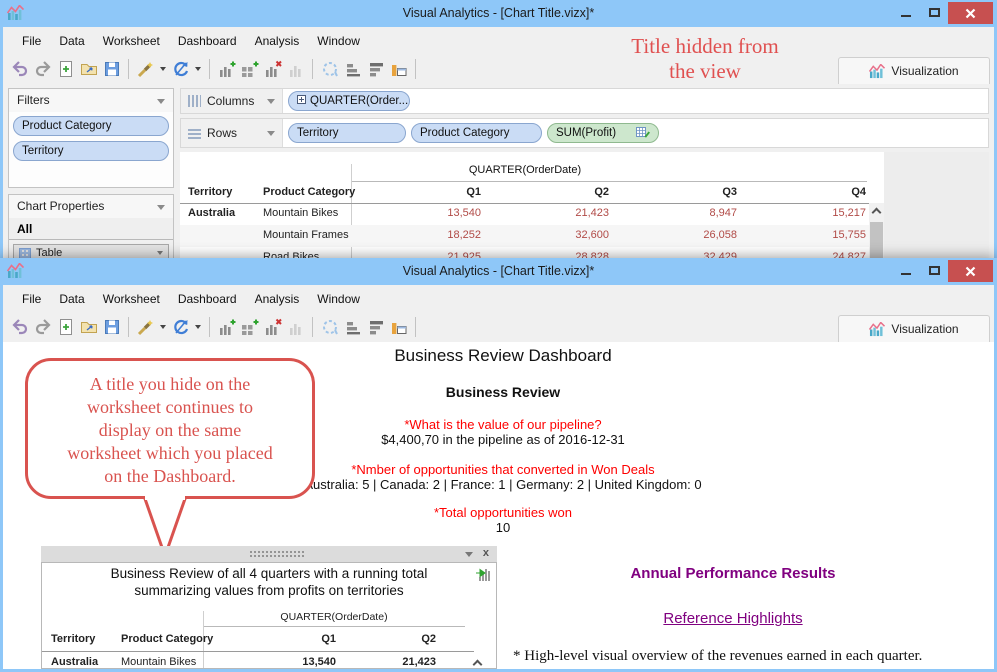 The width and height of the screenshot is (997, 672). What do you see at coordinates (291, 255) in the screenshot?
I see `row-header-category: Road Bikes` at bounding box center [291, 255].